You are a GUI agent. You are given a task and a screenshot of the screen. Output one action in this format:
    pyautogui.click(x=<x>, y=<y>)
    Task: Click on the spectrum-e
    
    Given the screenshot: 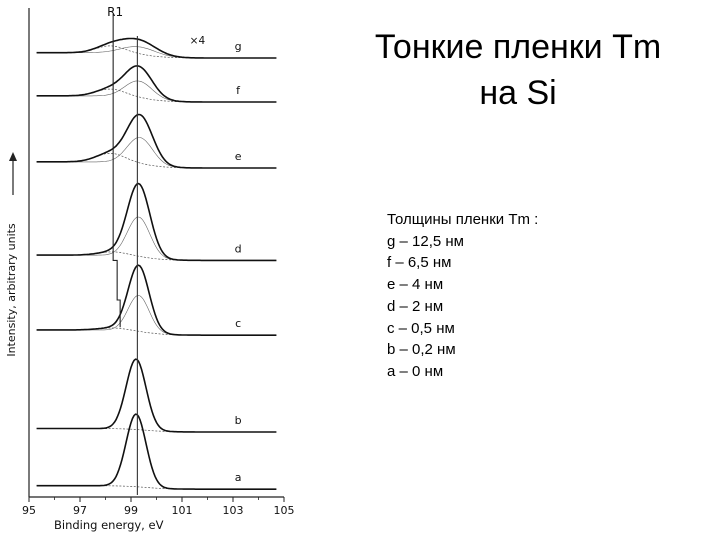 What is the action you would take?
    pyautogui.click(x=156, y=141)
    